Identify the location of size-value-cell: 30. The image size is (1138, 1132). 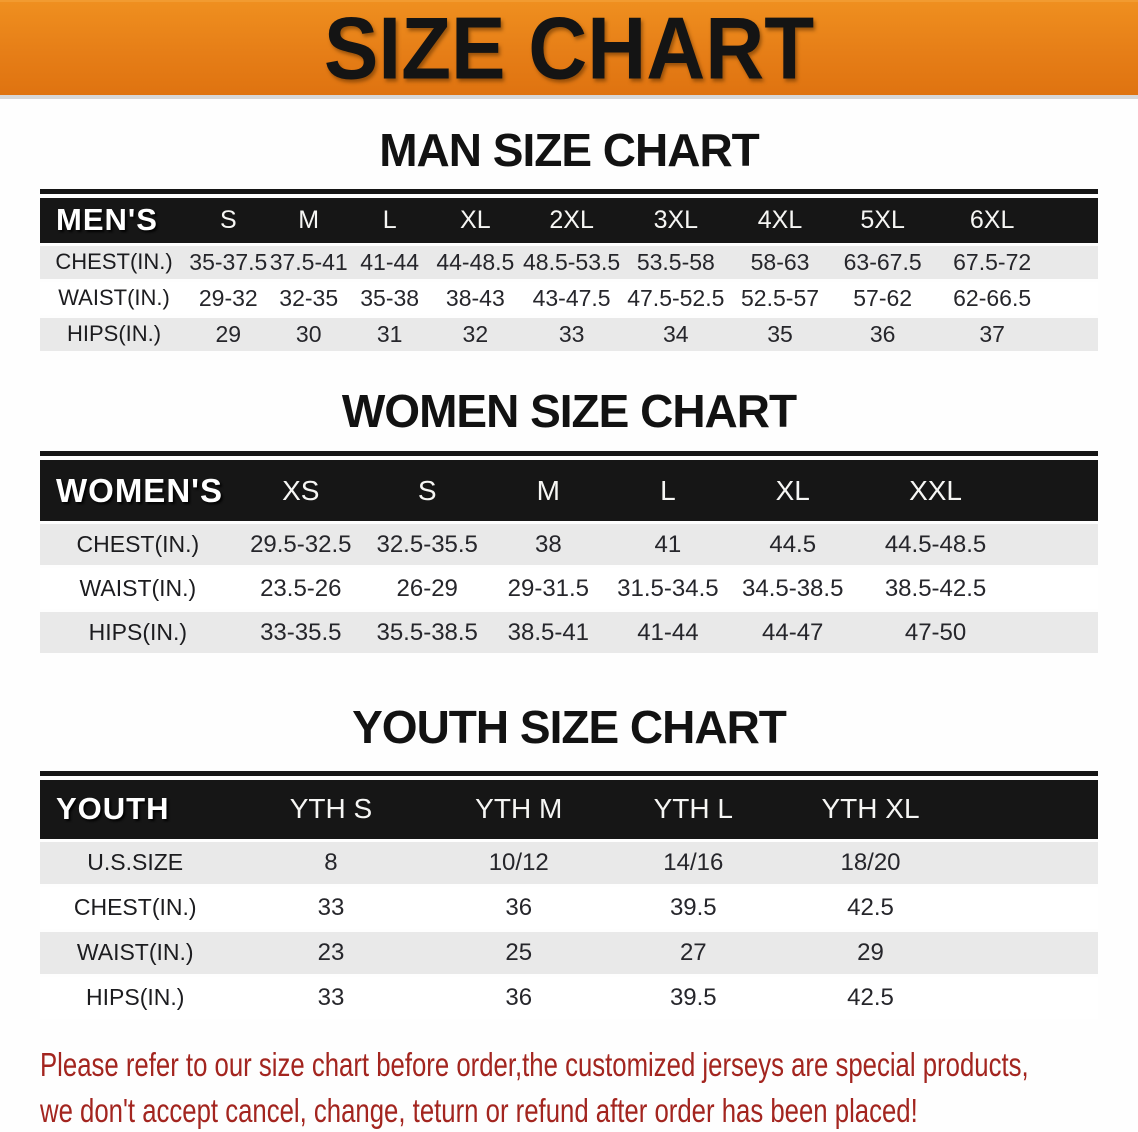
(308, 334).